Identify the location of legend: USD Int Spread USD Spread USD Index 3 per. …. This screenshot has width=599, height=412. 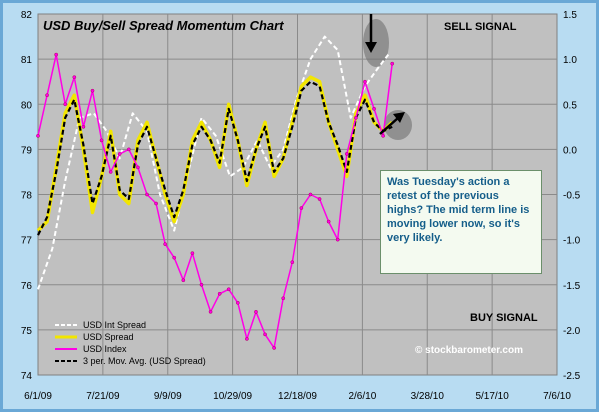
(130, 343).